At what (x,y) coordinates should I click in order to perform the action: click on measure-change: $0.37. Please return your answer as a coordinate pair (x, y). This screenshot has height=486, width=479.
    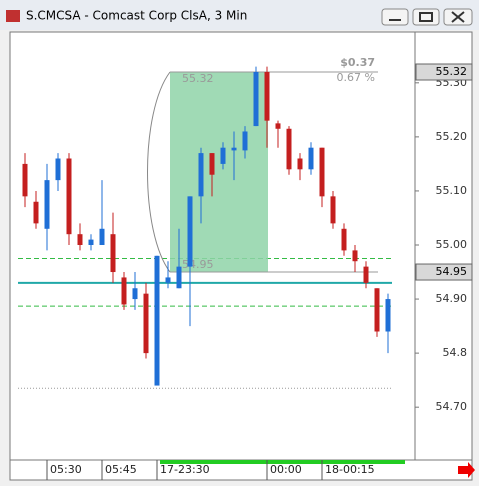
    Looking at the image, I should click on (357, 62).